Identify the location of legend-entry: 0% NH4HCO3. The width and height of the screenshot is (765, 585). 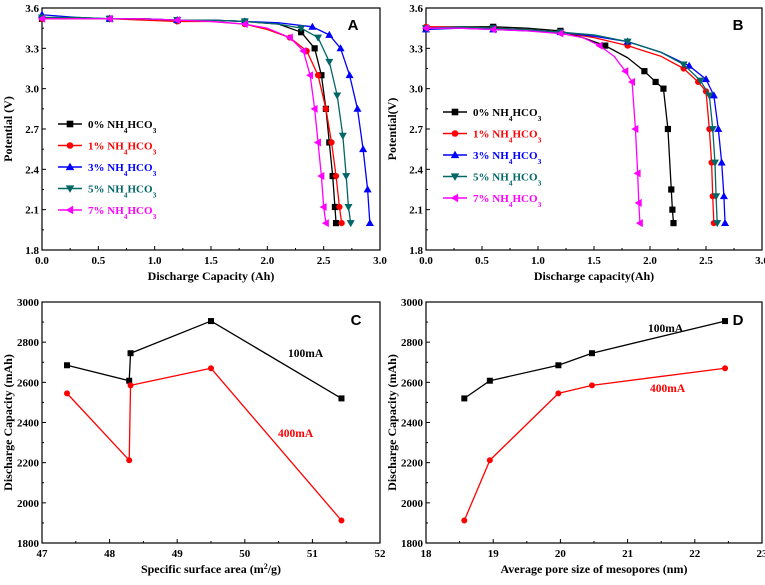
(107, 127).